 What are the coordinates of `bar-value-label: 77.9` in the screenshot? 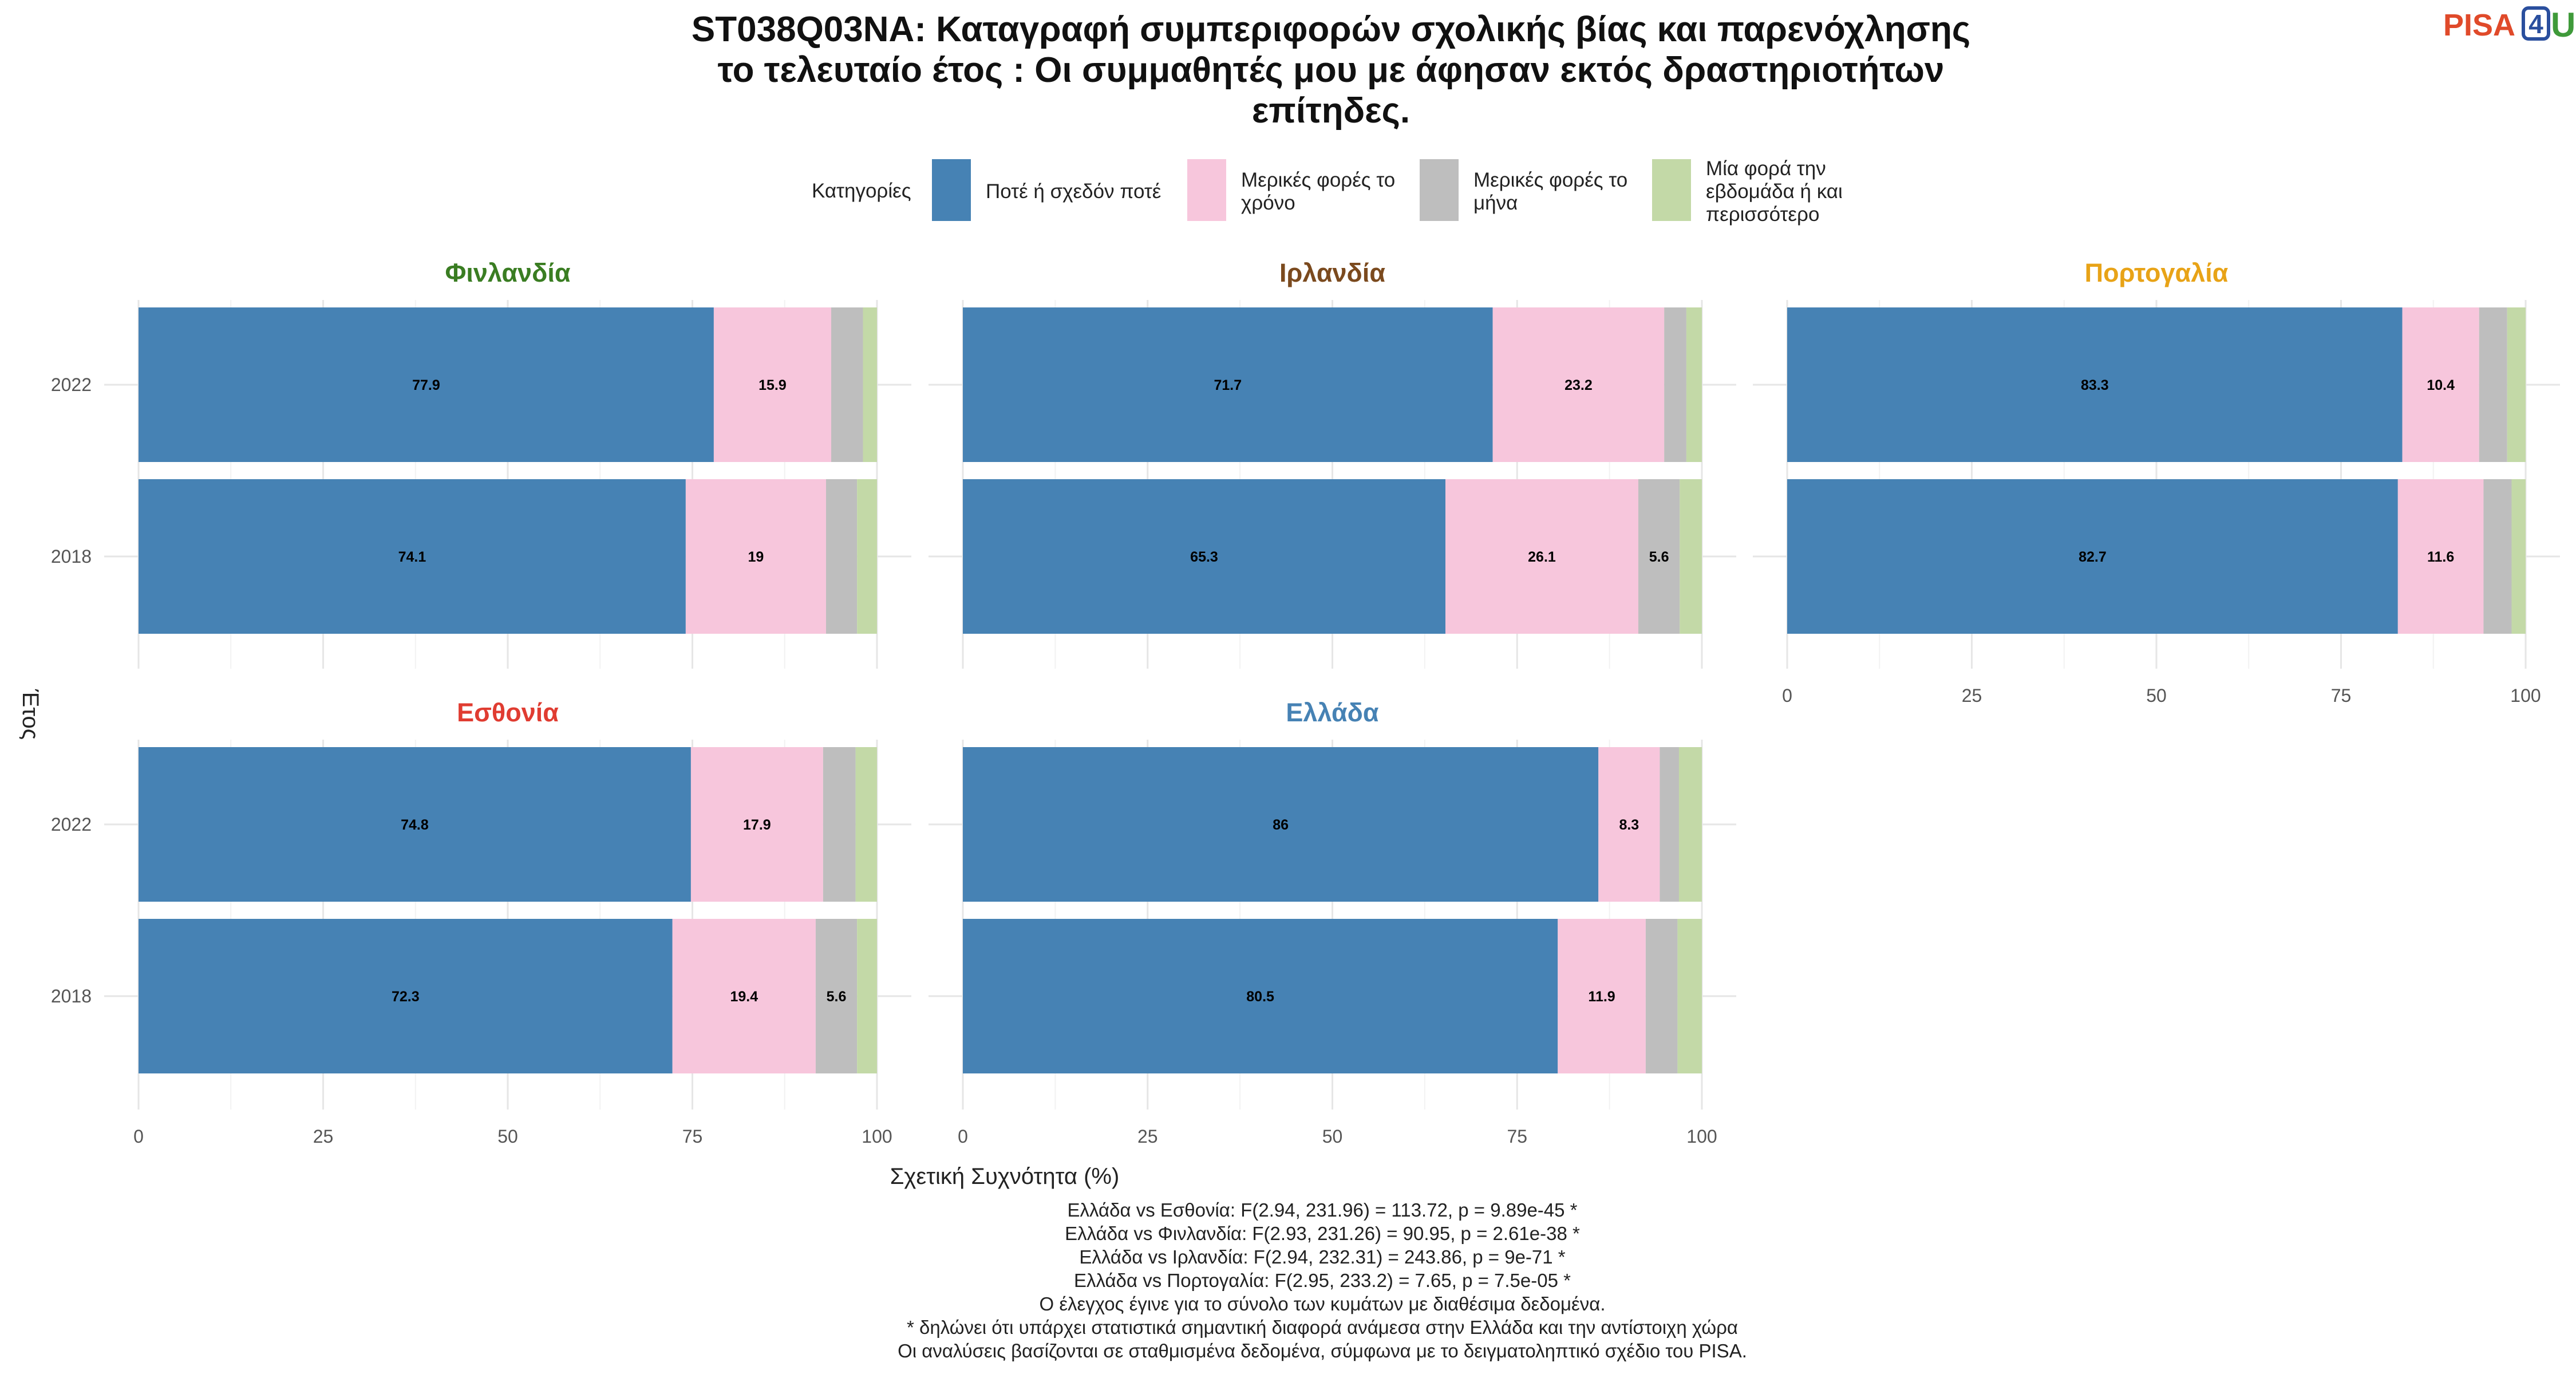 It's located at (426, 385).